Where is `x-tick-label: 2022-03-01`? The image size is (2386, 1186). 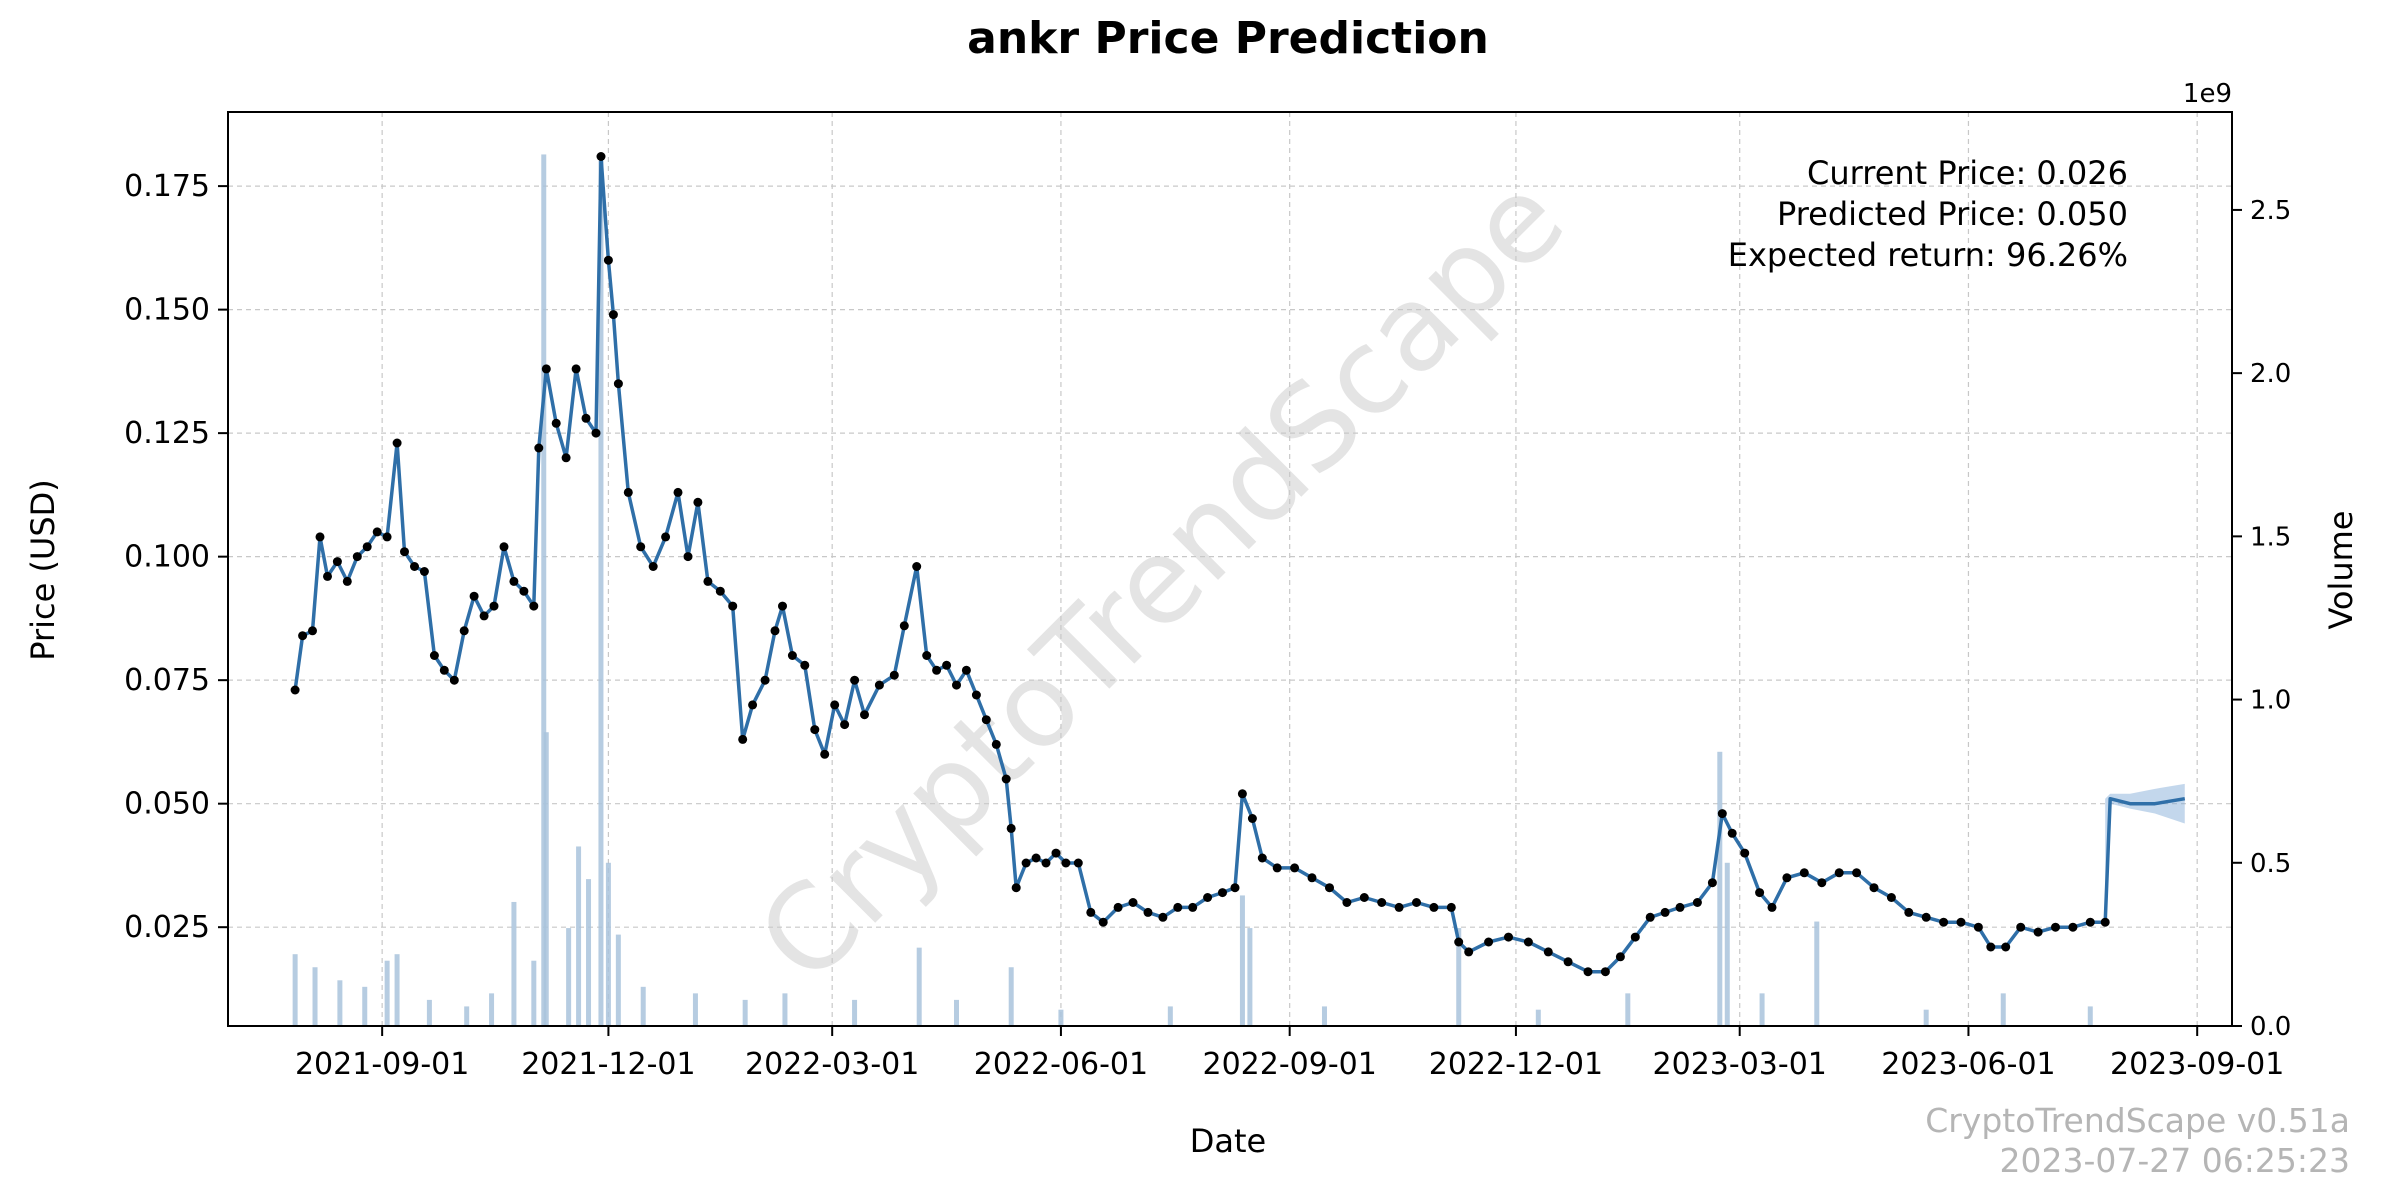
x-tick-label: 2022-03-01 is located at coordinates (832, 1064).